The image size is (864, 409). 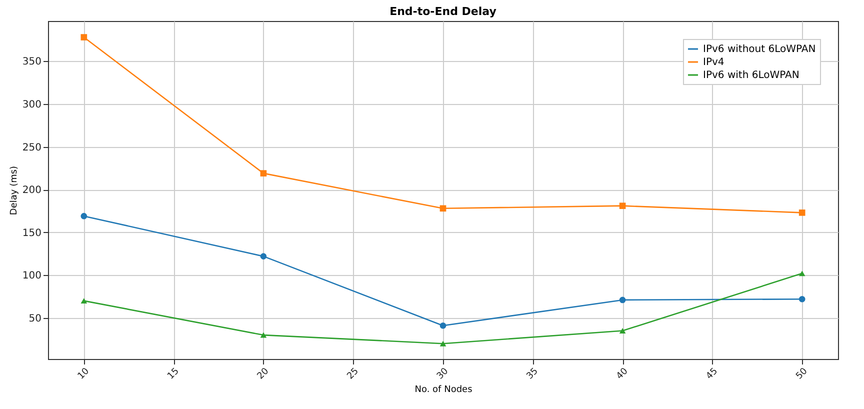 What do you see at coordinates (174, 374) in the screenshot?
I see `x-tick-label: 15` at bounding box center [174, 374].